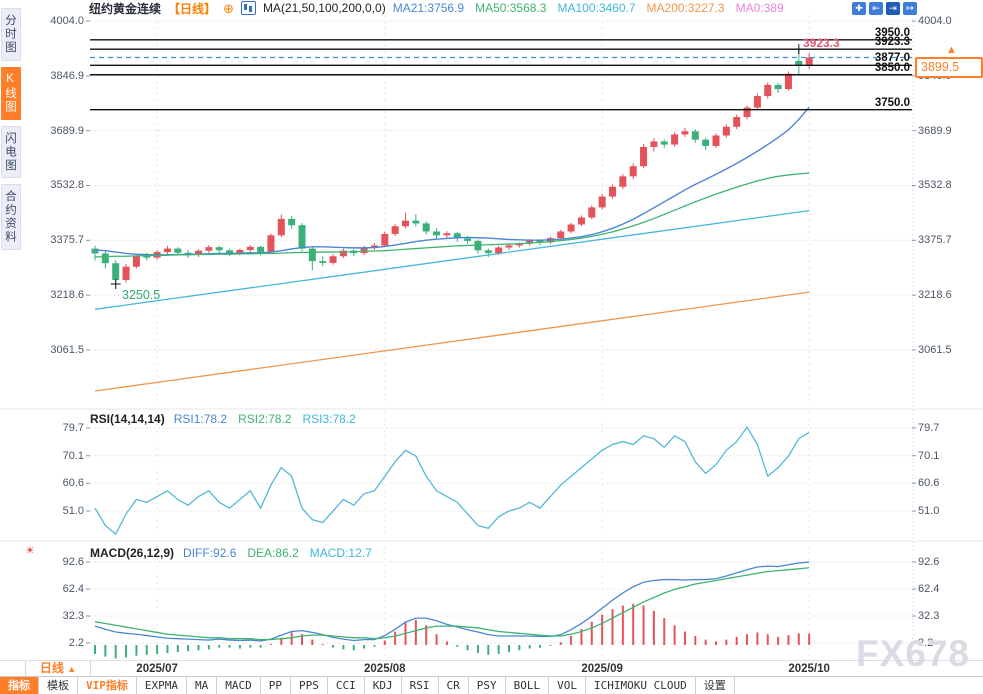 This screenshot has height=694, width=983. I want to click on toolbar-button-PPS: PPS, so click(309, 685).